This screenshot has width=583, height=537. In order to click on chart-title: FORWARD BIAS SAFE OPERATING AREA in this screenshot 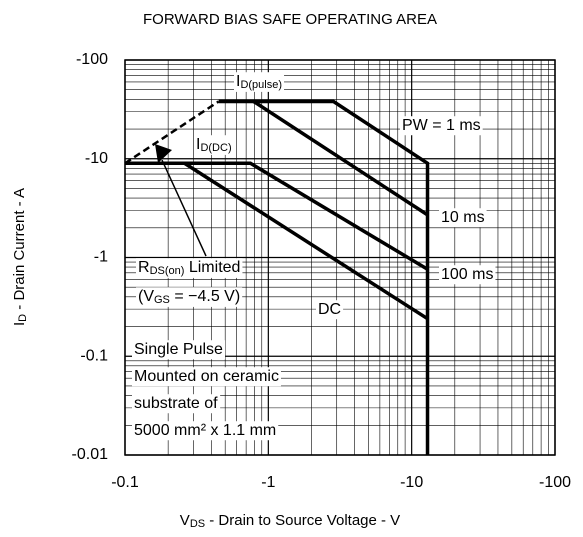, I will do `click(290, 19)`.